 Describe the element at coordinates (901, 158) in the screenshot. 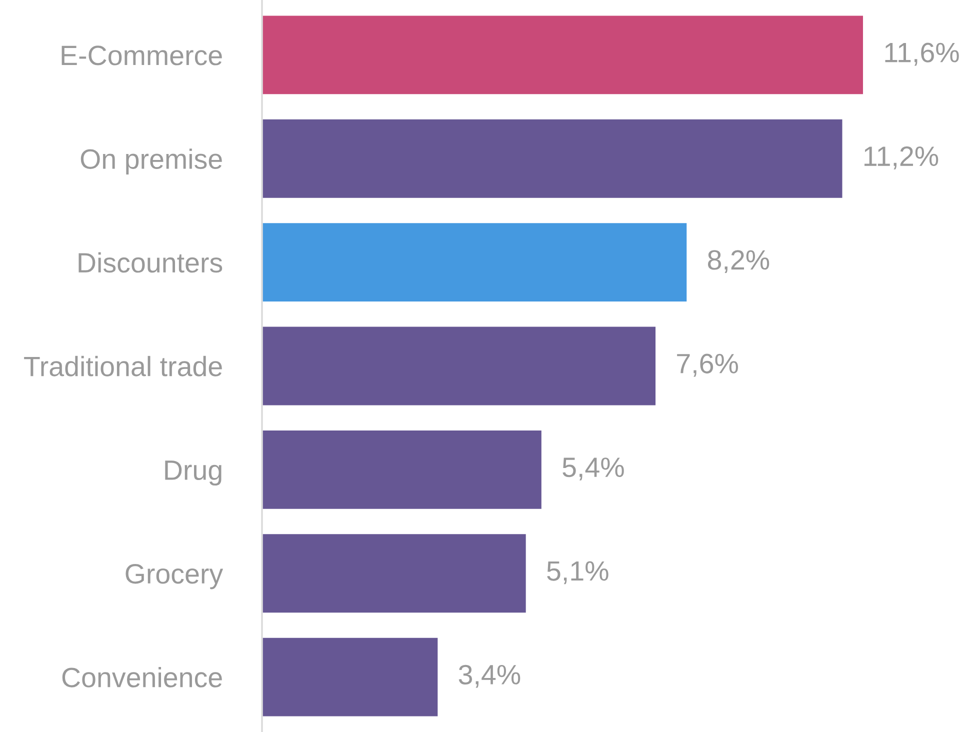

I see `data-label: 11,2%` at that location.